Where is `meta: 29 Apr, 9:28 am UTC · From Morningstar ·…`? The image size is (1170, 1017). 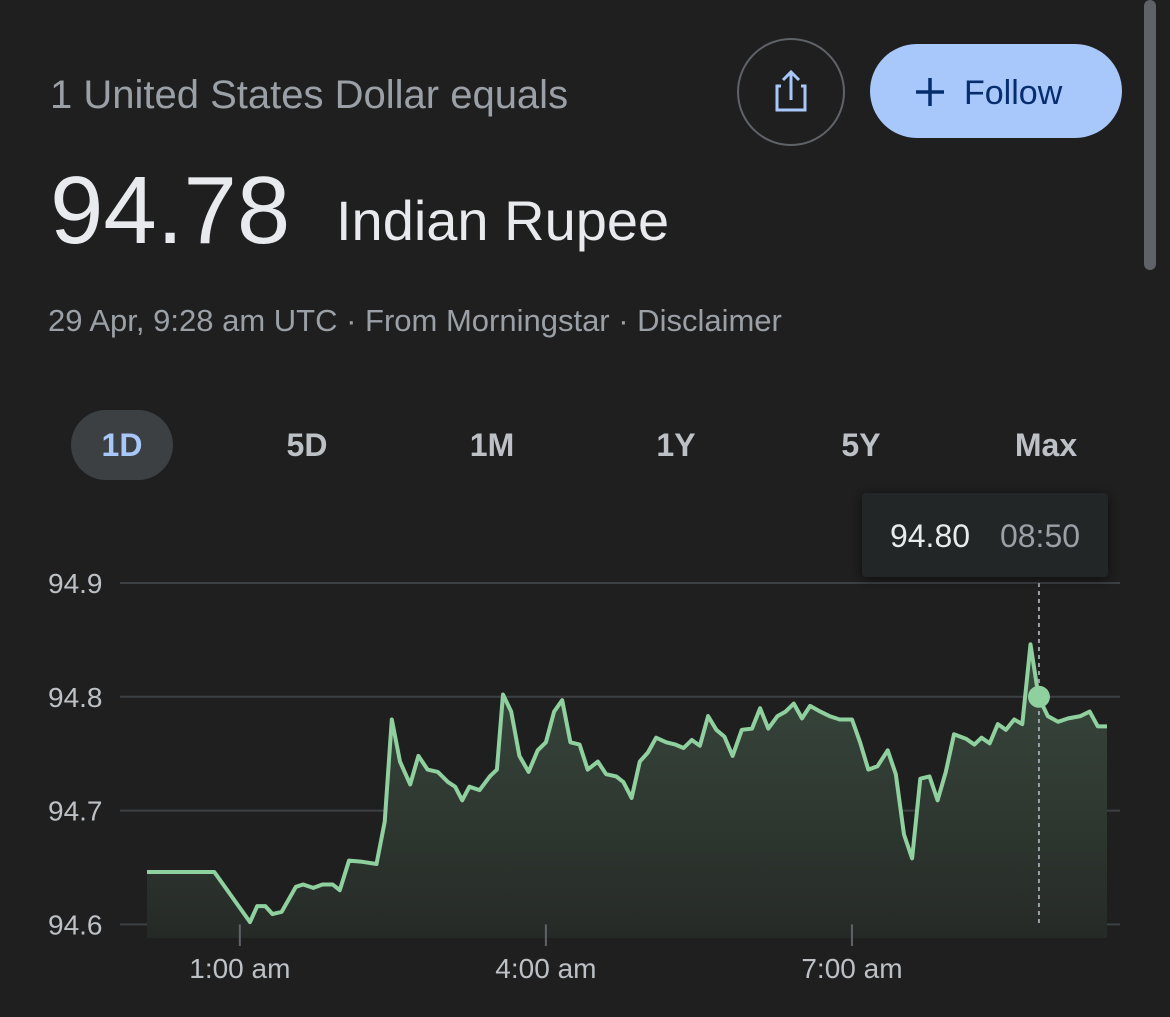
meta: 29 Apr, 9:28 am UTC · From Morningstar ·… is located at coordinates (415, 320).